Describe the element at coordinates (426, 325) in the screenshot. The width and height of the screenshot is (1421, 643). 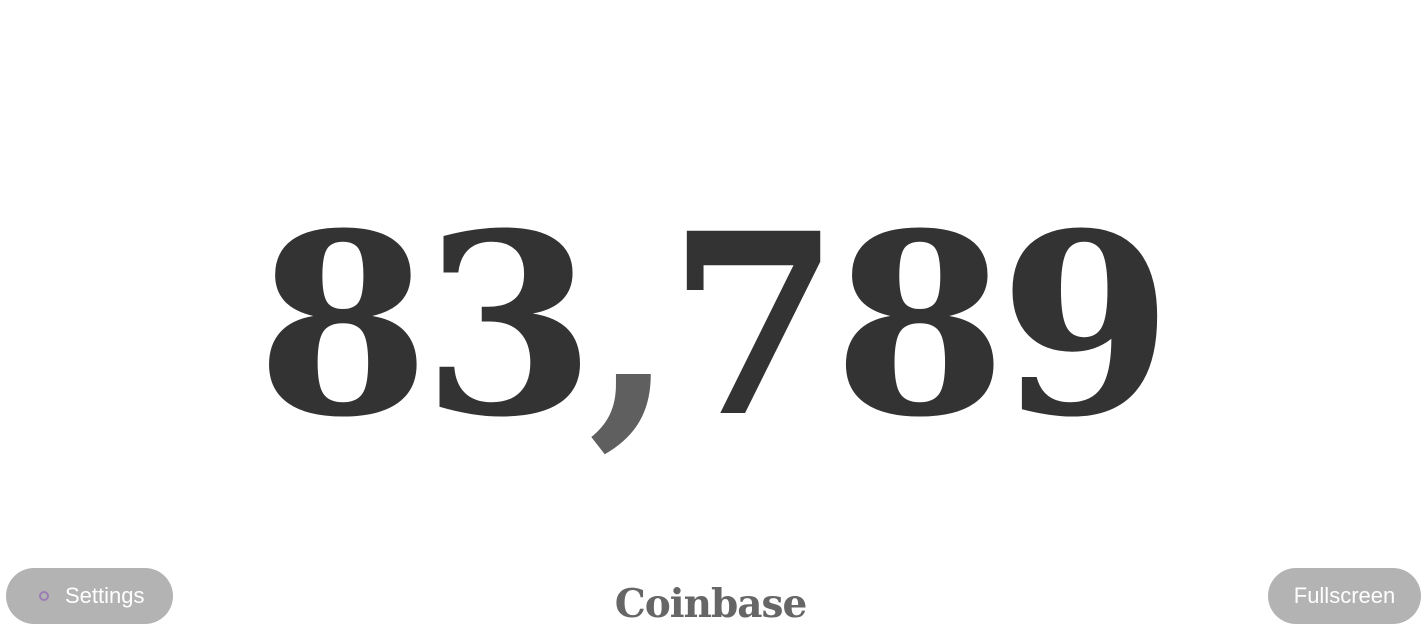
I see `counter-thousands: 83` at that location.